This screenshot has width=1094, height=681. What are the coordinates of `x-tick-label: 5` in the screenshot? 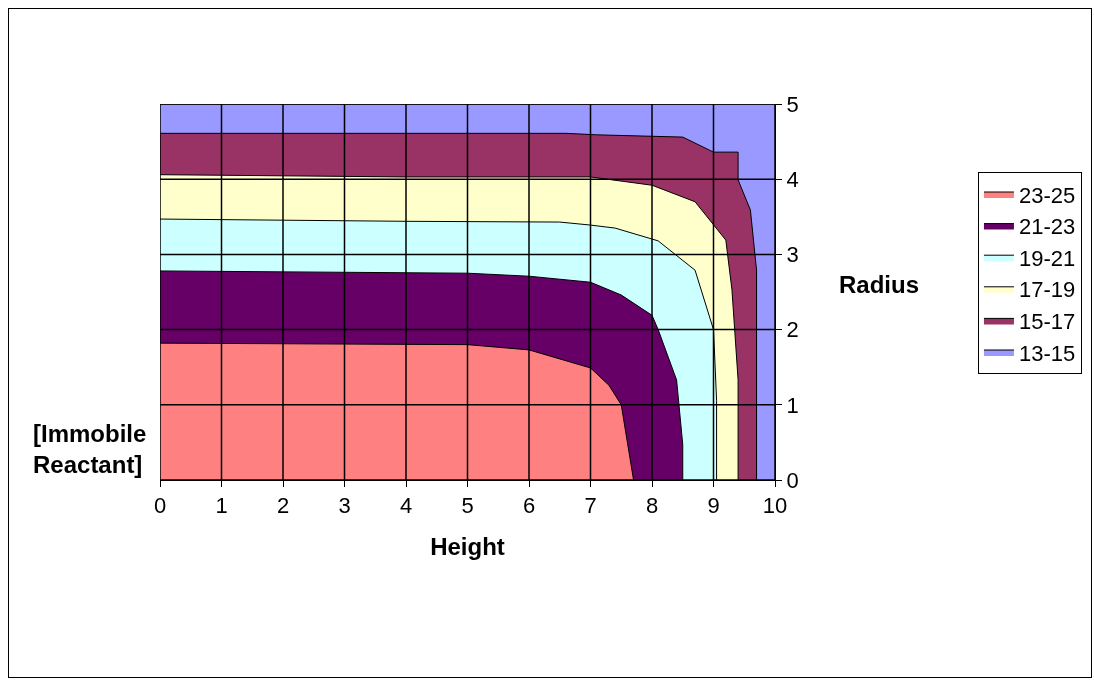 It's located at (467, 506).